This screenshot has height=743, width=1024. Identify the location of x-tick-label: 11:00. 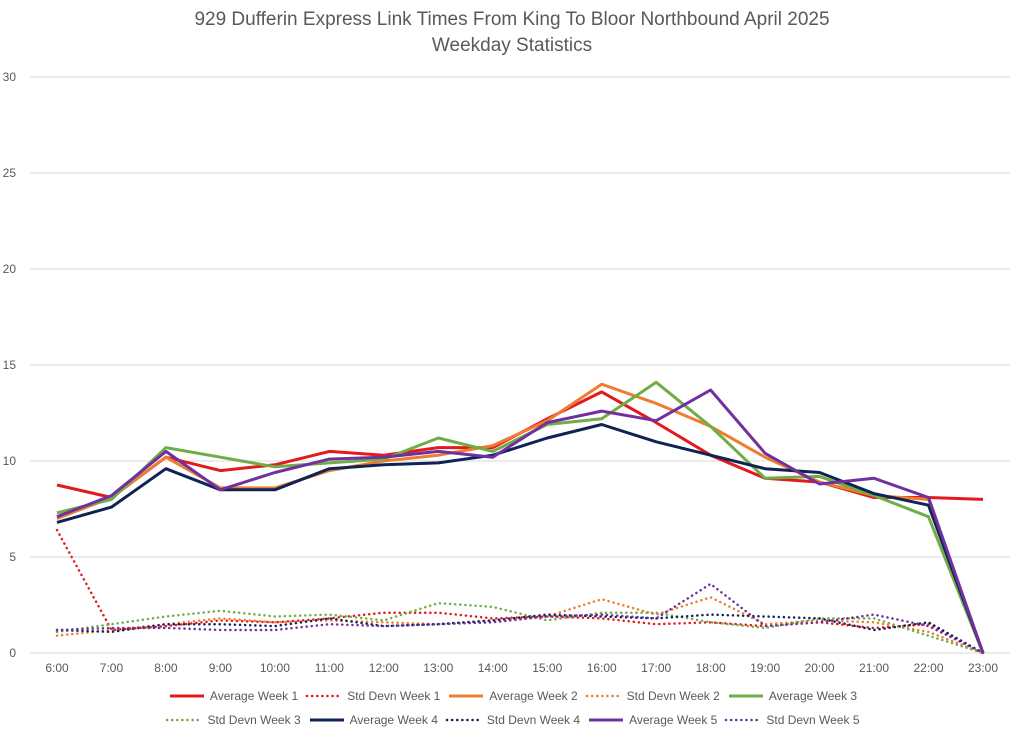
(329, 668).